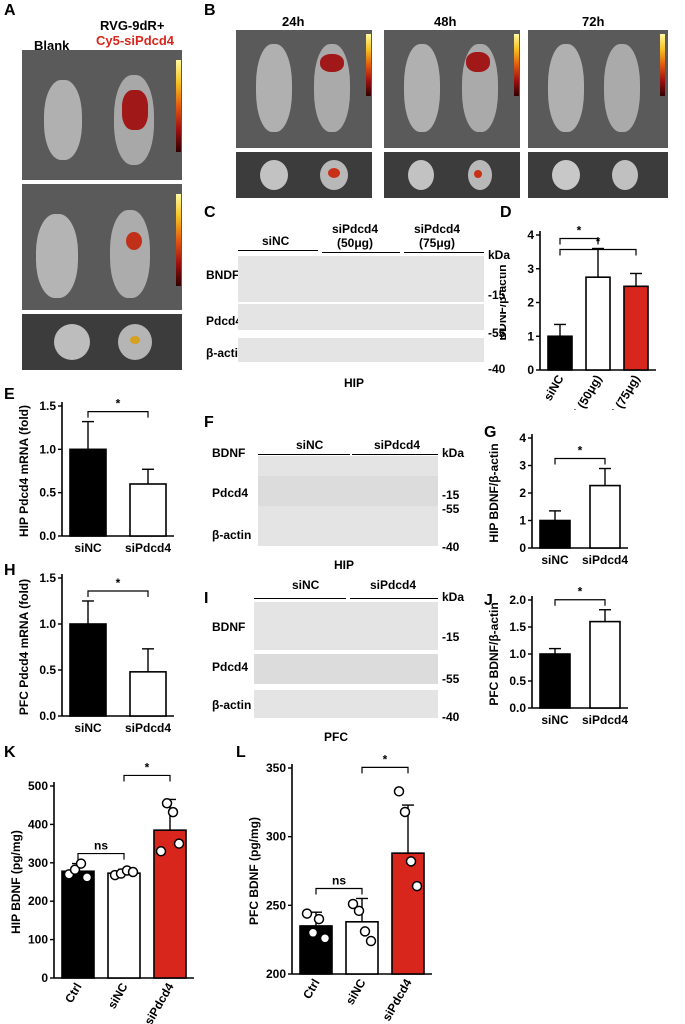 The image size is (685, 1024). Describe the element at coordinates (300, 598) in the screenshot. I see `group-bracket-sinc-i` at that location.